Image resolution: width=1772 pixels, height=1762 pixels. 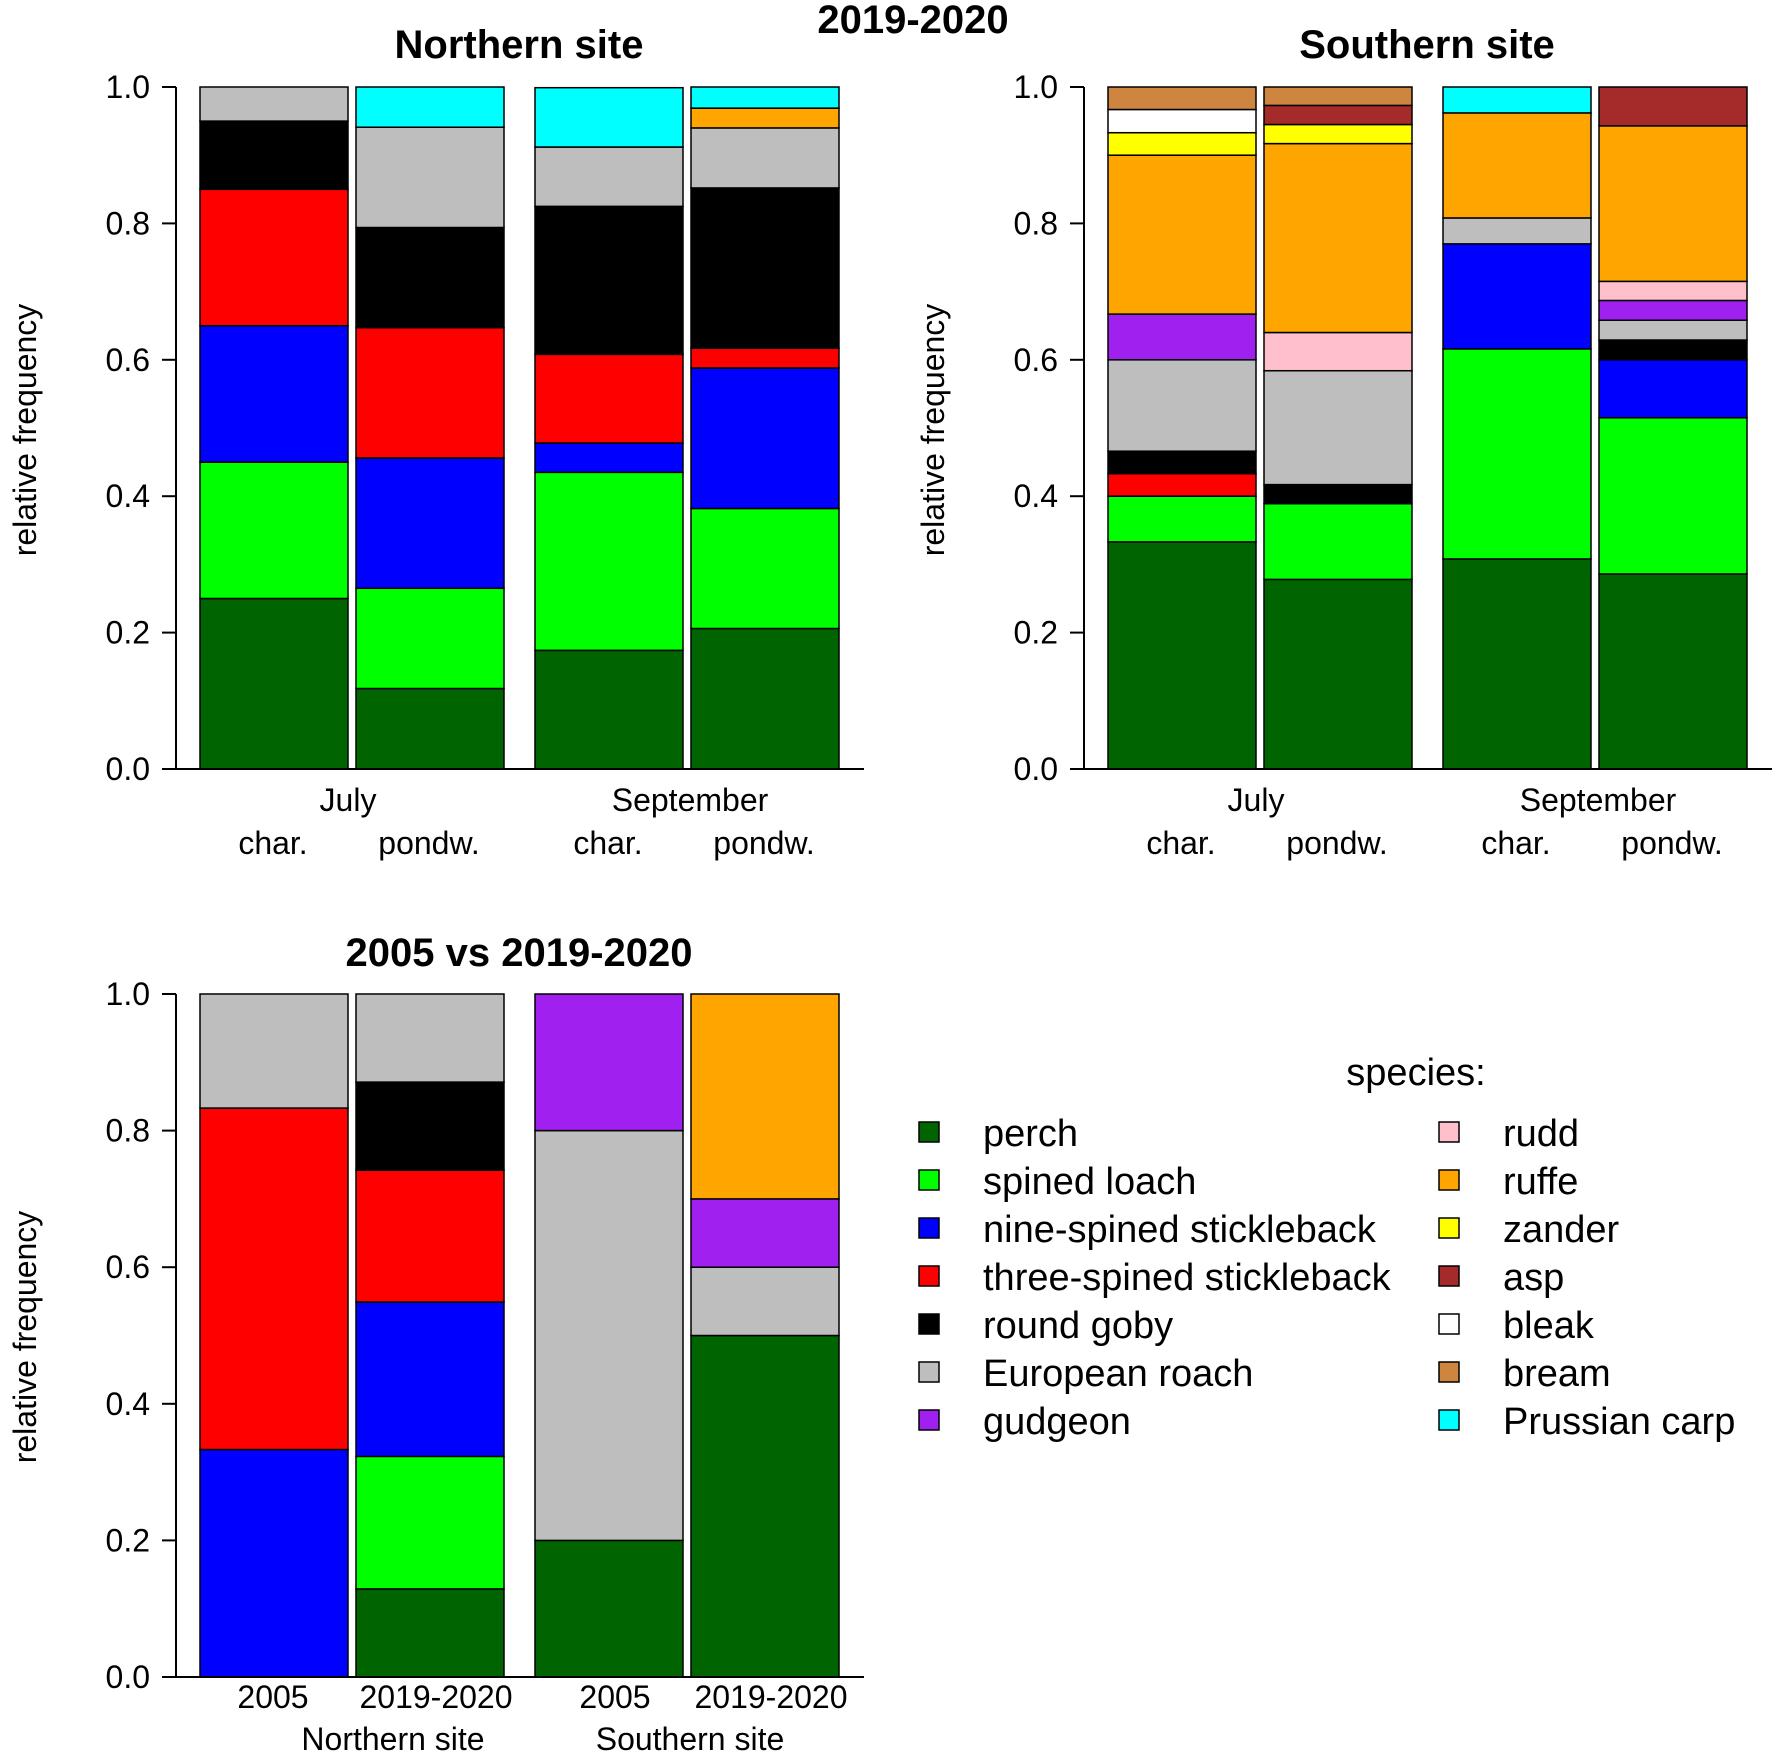 I want to click on legend-label: gudgeon, so click(x=1057, y=1422).